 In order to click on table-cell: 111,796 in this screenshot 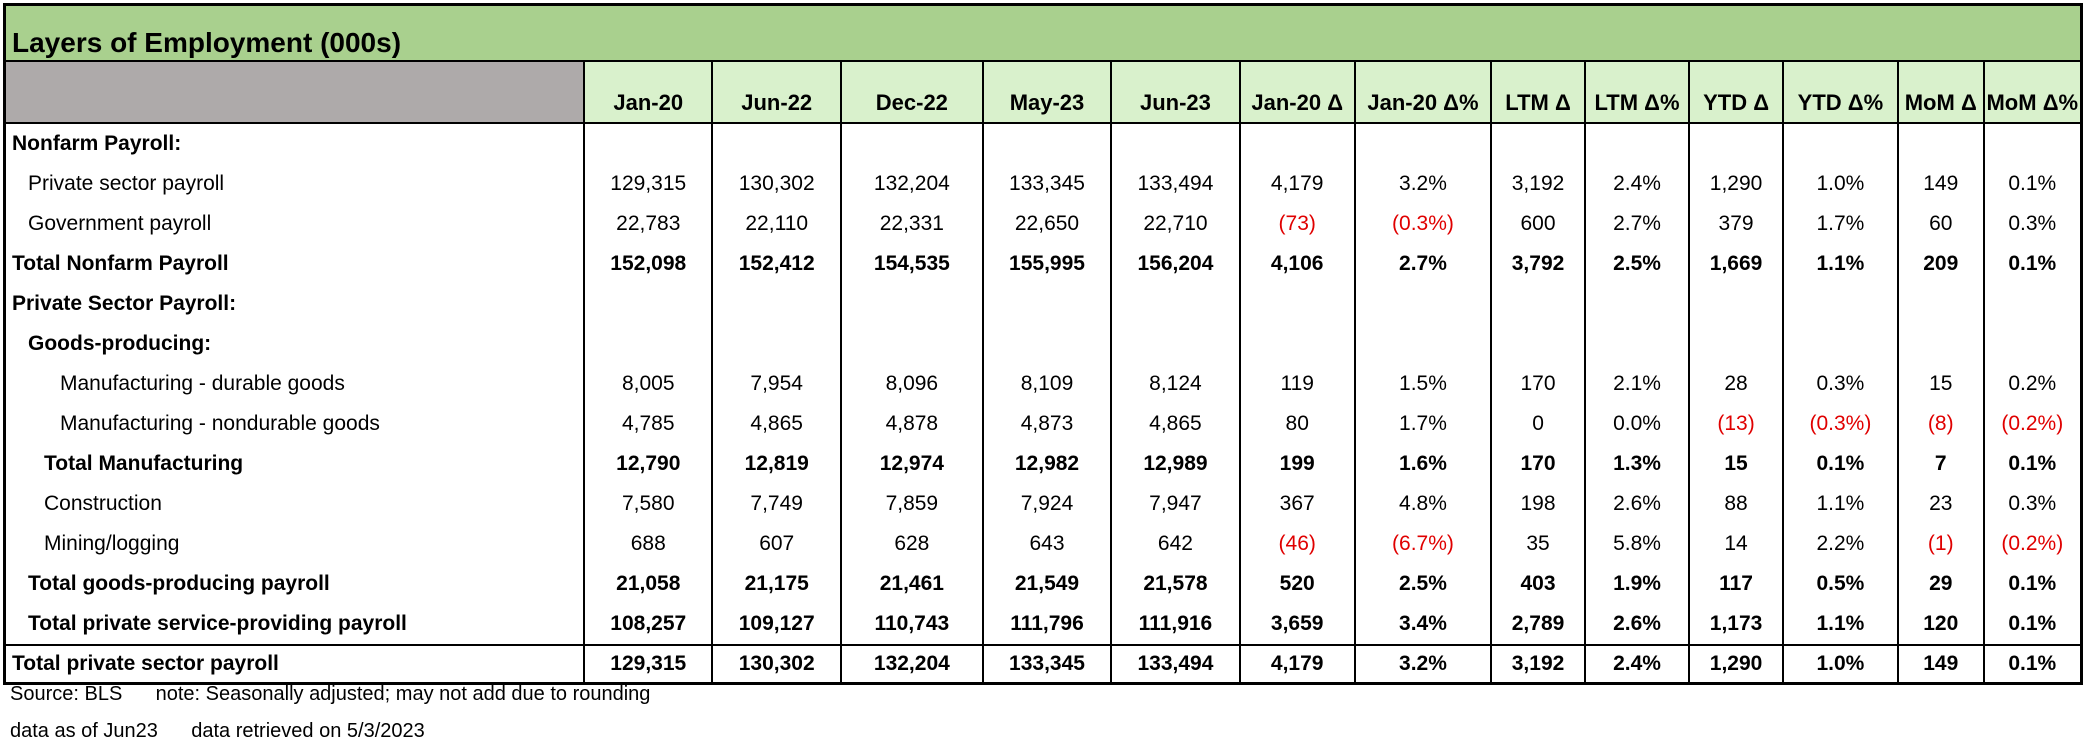, I will do `click(1046, 624)`.